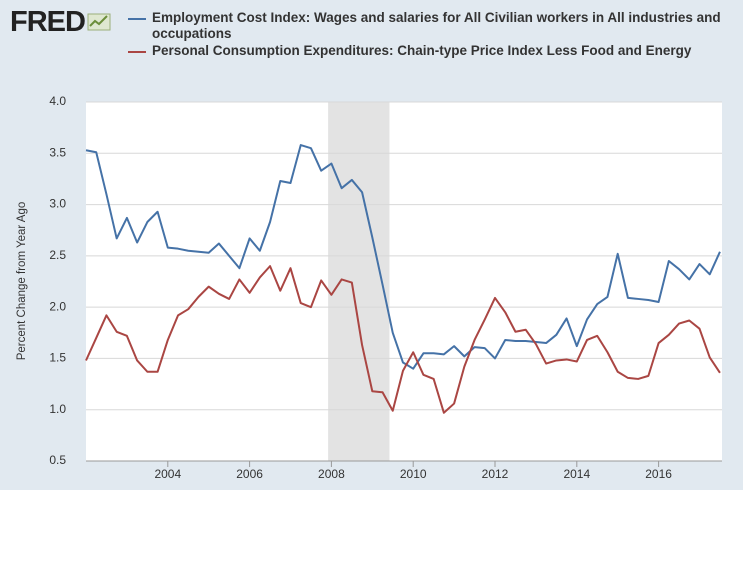  Describe the element at coordinates (57, 306) in the screenshot. I see `y-tick-label: 2.0` at that location.